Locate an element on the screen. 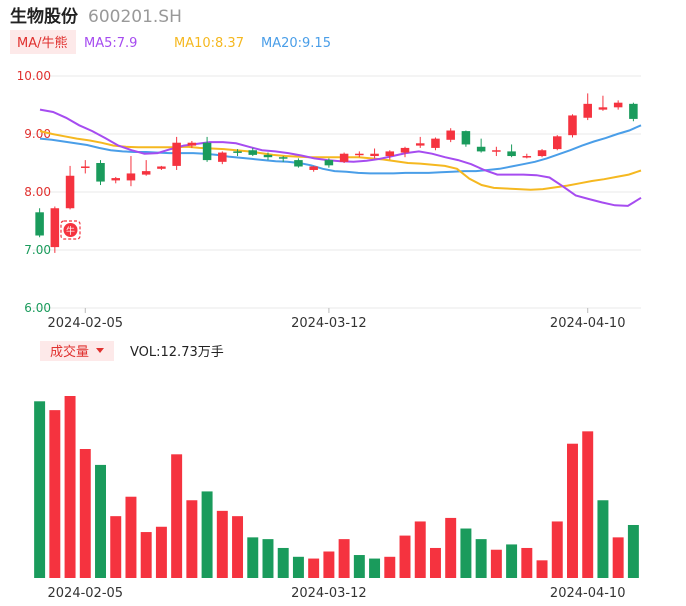  price-x-tick-label: 2024-02-05 is located at coordinates (86, 323).